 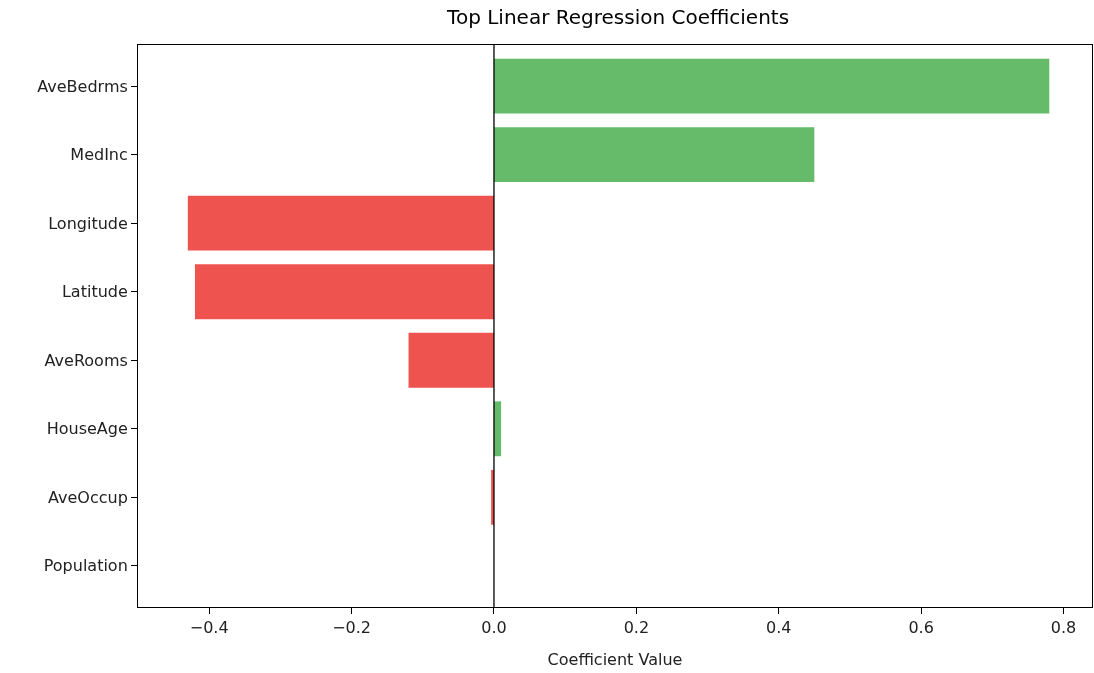 I want to click on y-tick-label: MedInc, so click(x=99, y=155).